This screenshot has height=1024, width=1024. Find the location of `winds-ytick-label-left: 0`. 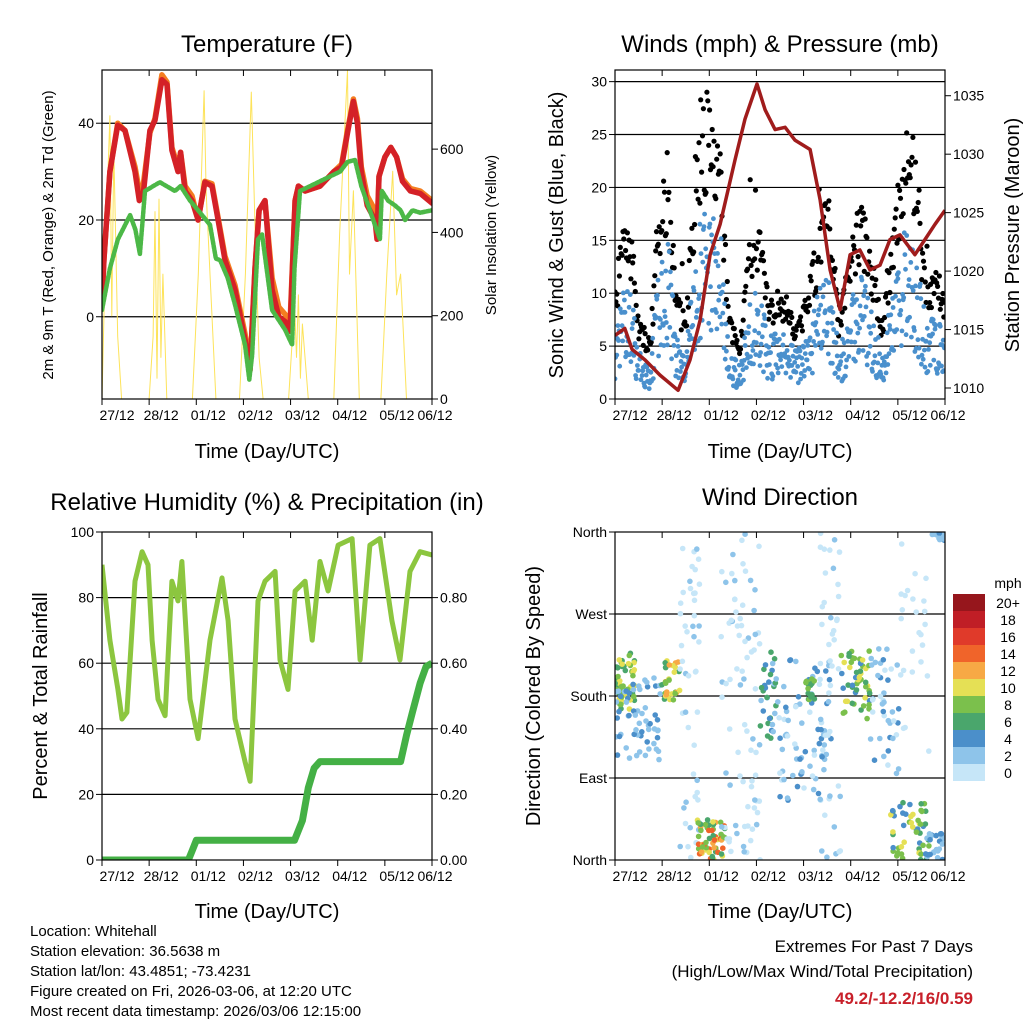

winds-ytick-label-left: 0 is located at coordinates (603, 399).